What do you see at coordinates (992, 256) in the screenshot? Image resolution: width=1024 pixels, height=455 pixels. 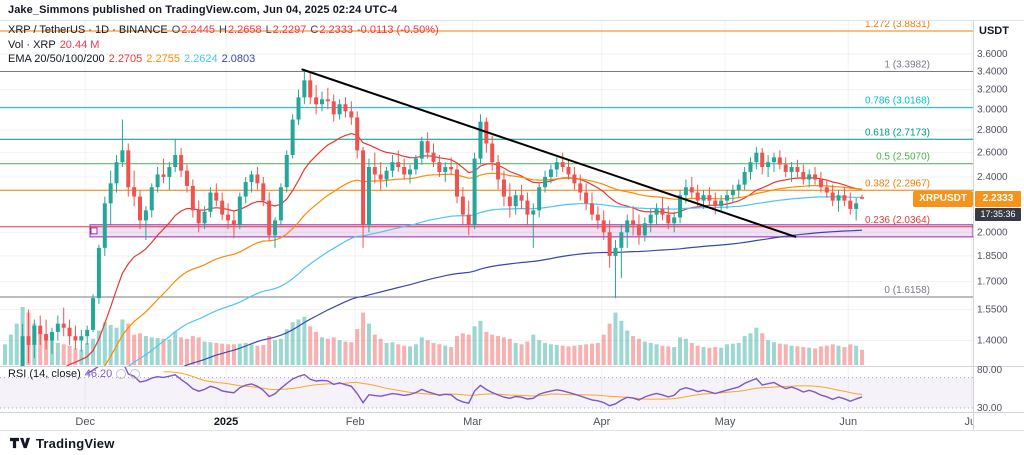 I see `svg-text: 1.8500` at bounding box center [992, 256].